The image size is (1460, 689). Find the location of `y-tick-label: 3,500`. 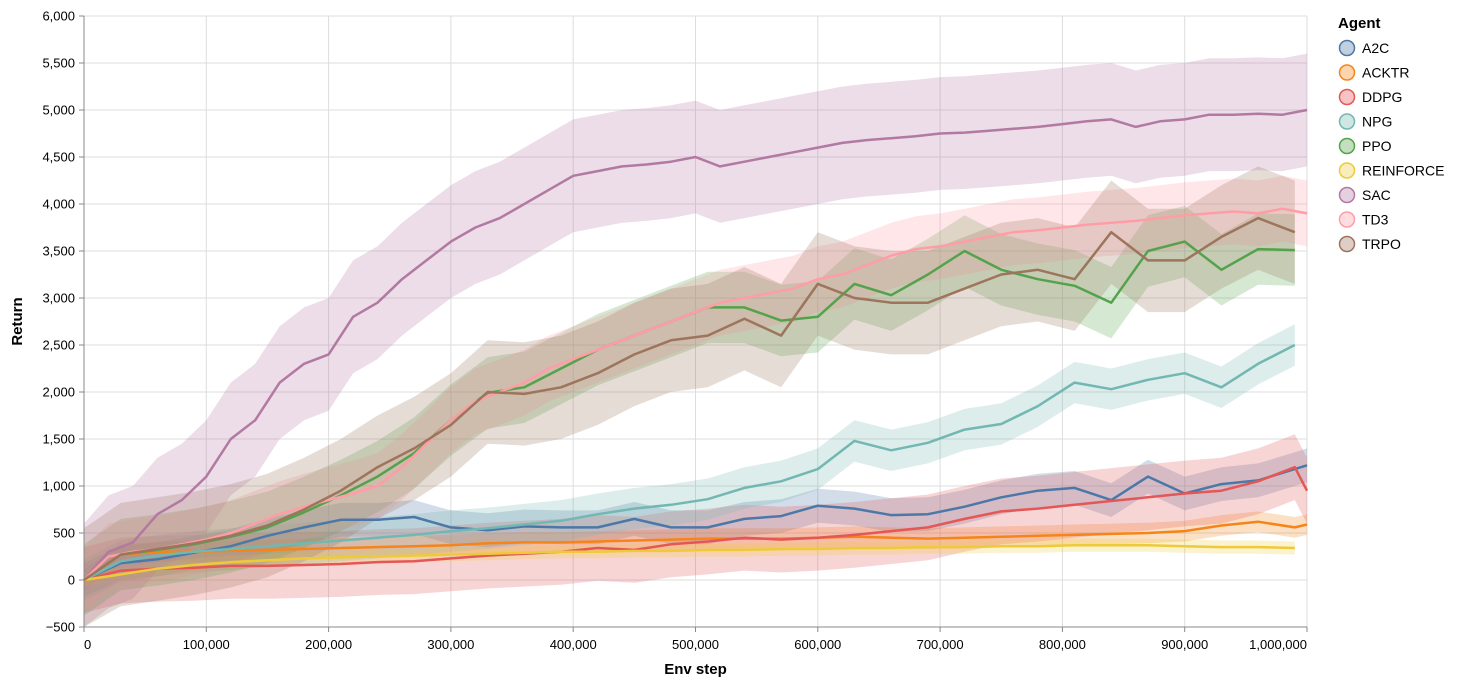

y-tick-label: 3,500 is located at coordinates (58, 251).